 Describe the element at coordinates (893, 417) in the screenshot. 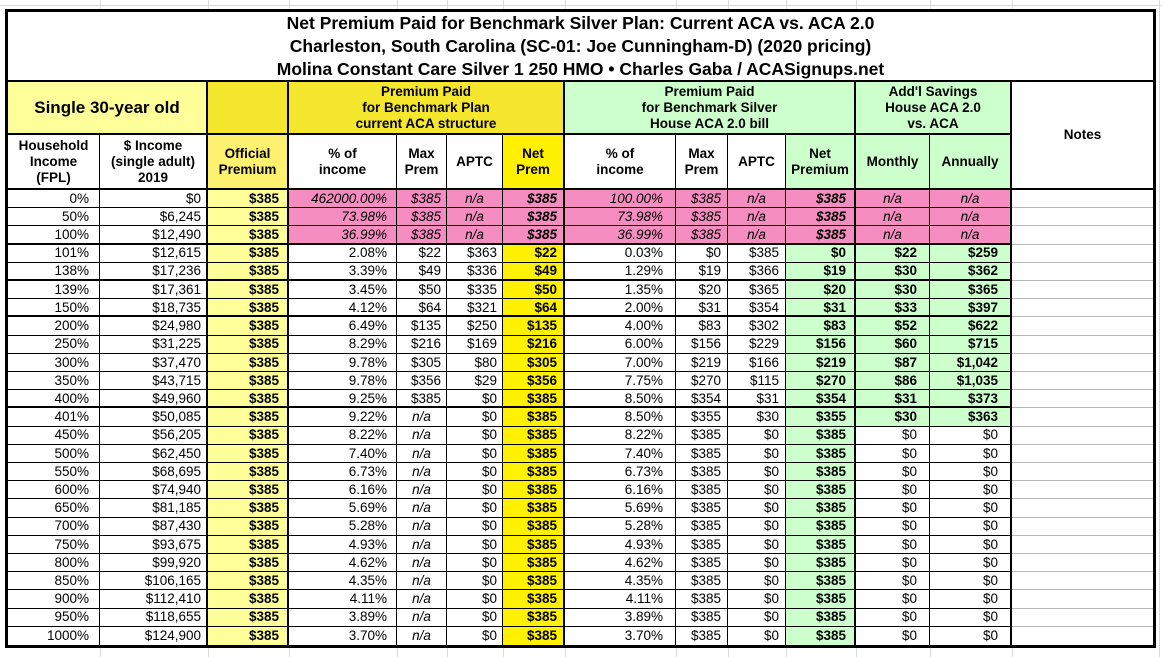

I see `cell-savings-monthly: $30` at that location.